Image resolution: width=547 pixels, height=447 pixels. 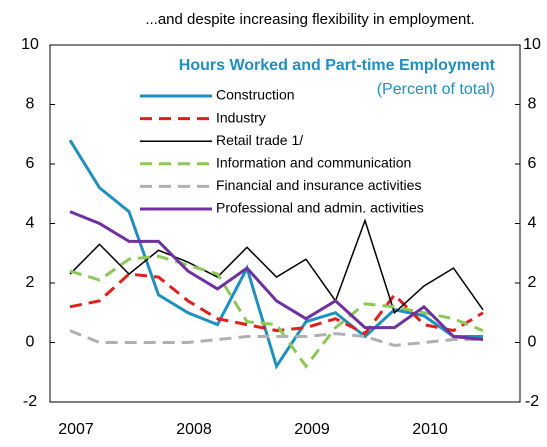 What do you see at coordinates (532, 282) in the screenshot?
I see `y2-tick-label: 2` at bounding box center [532, 282].